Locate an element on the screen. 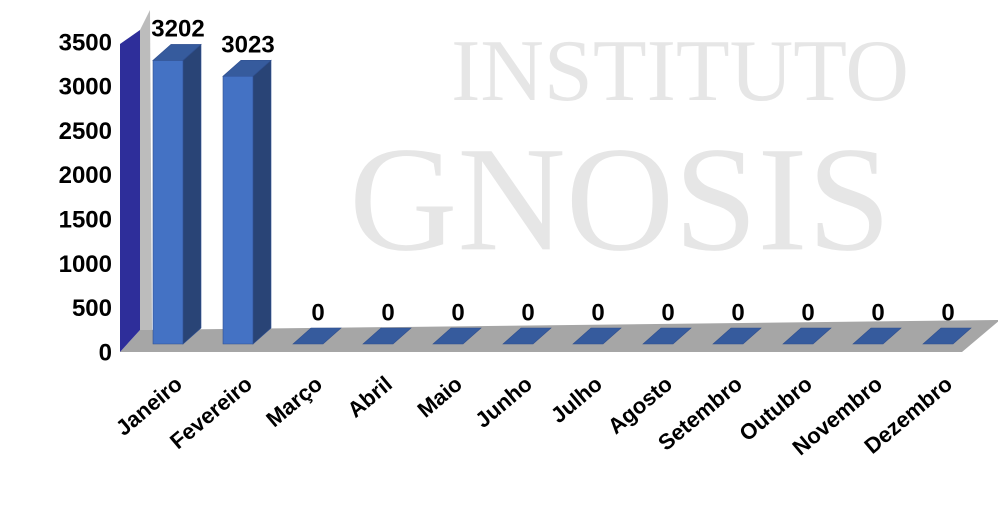 This screenshot has height=514, width=998. y-tick-label: 1500 is located at coordinates (85, 219).